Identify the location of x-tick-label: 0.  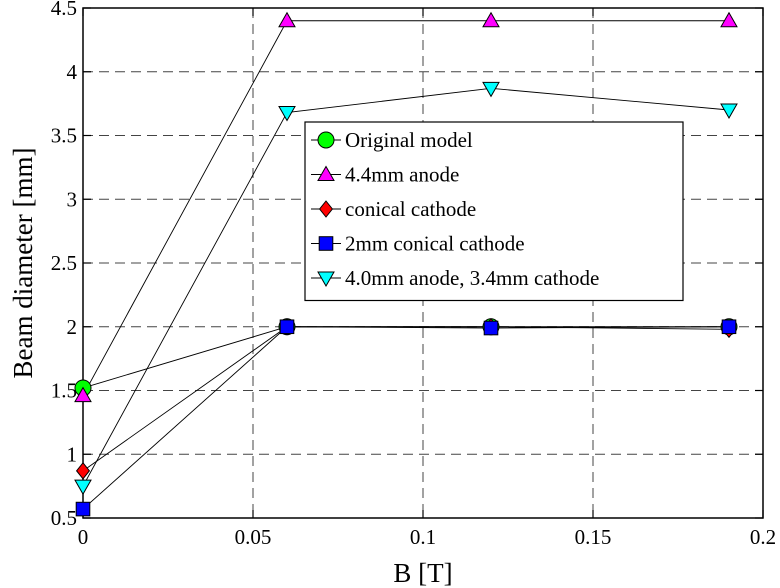
(83, 537).